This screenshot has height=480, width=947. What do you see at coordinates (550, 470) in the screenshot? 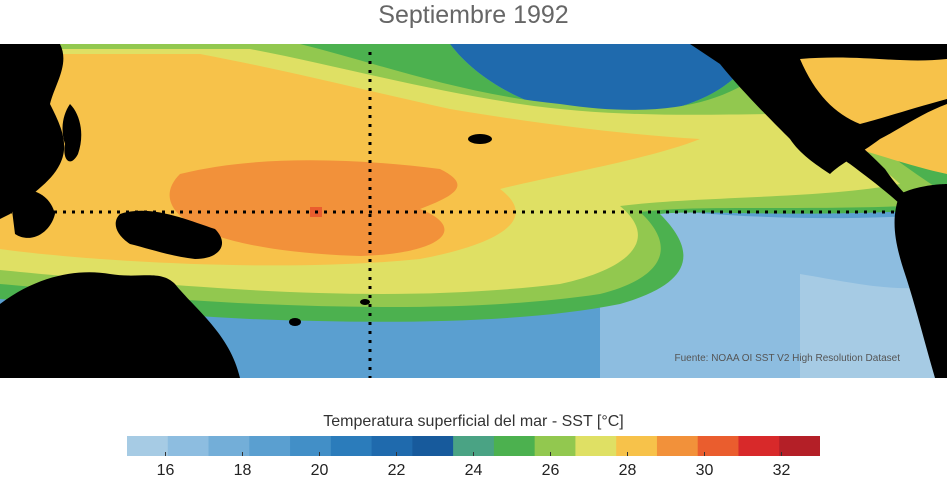
I see `colorbar-tick-label: 26` at bounding box center [550, 470].